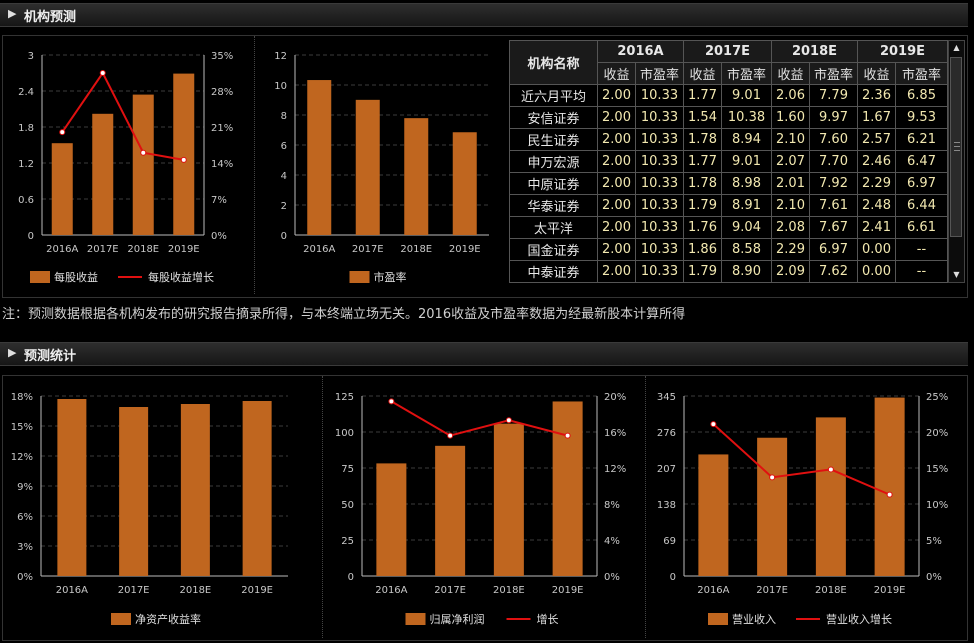 This screenshot has width=974, height=643. Describe the element at coordinates (956, 47) in the screenshot. I see `scroll-up-arrow-icon: ▲` at that location.